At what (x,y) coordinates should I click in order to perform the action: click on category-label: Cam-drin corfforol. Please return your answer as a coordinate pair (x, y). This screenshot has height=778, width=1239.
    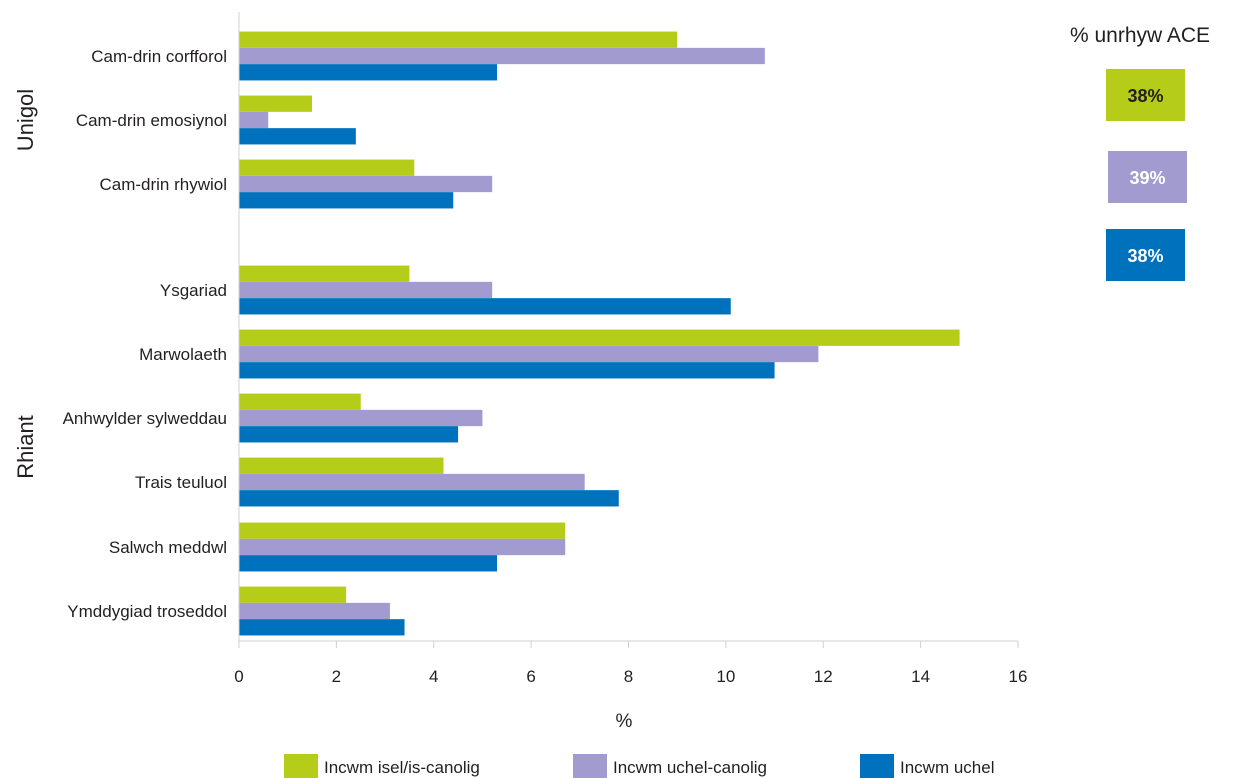
    Looking at the image, I should click on (159, 56).